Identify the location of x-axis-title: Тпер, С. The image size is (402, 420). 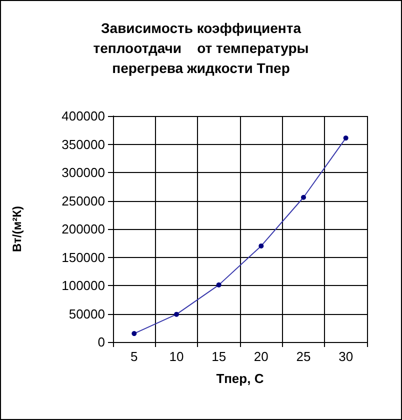
(240, 378).